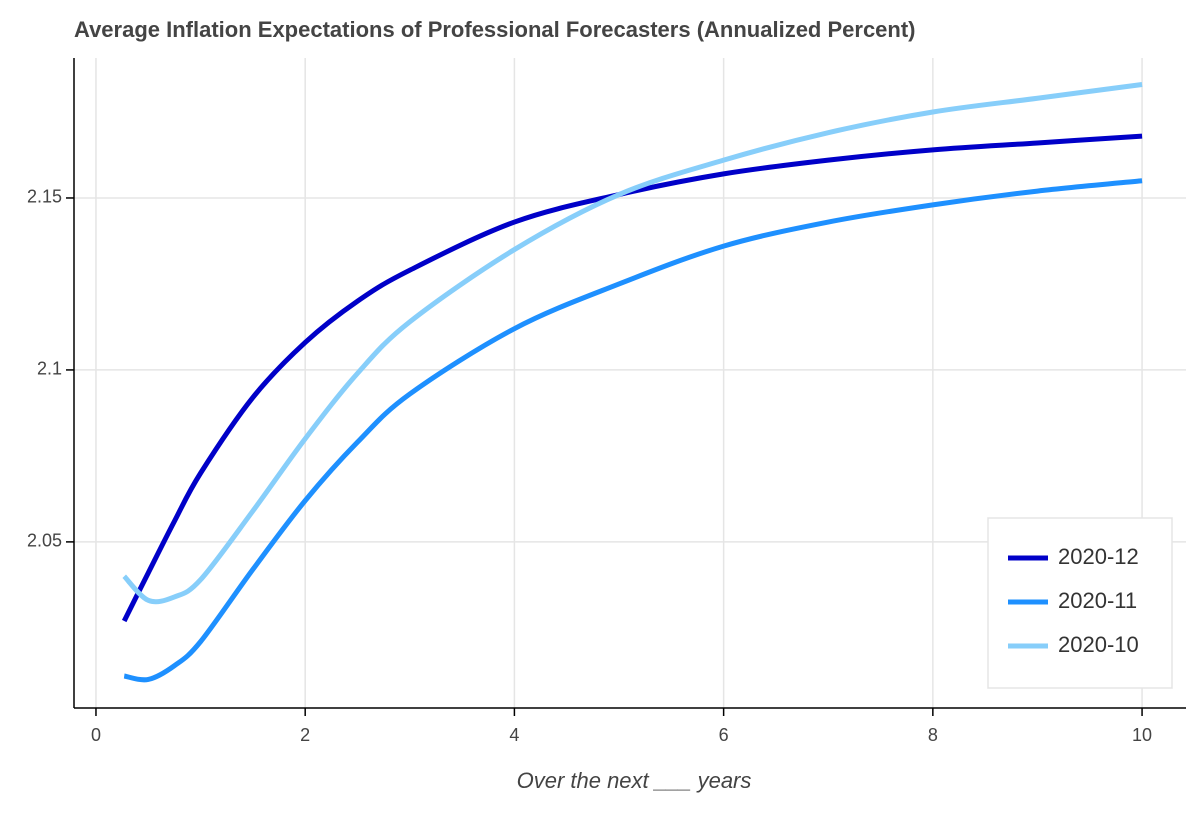 Image resolution: width=1188 pixels, height=814 pixels. What do you see at coordinates (305, 735) in the screenshot?
I see `x-tick-label: 2` at bounding box center [305, 735].